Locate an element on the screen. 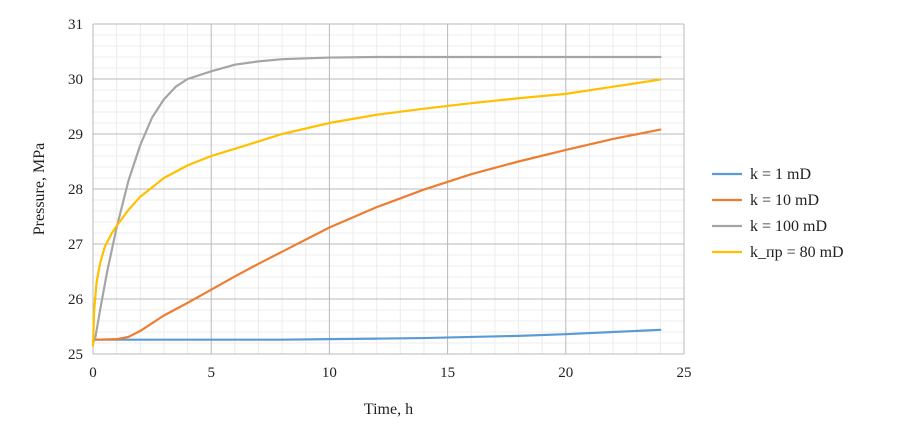  legend-label: k = 10 mD is located at coordinates (784, 200).